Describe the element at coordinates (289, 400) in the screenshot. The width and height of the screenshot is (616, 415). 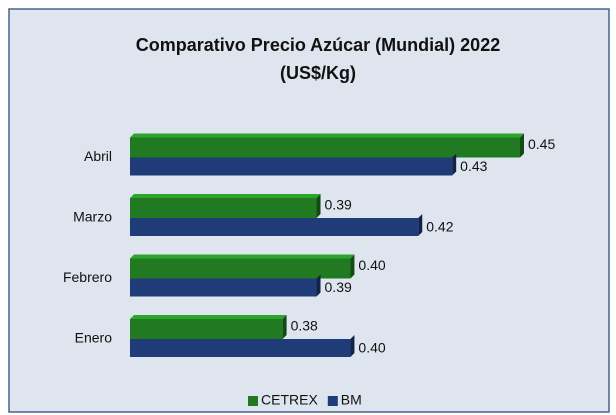
I see `legend-label: CETREX` at that location.